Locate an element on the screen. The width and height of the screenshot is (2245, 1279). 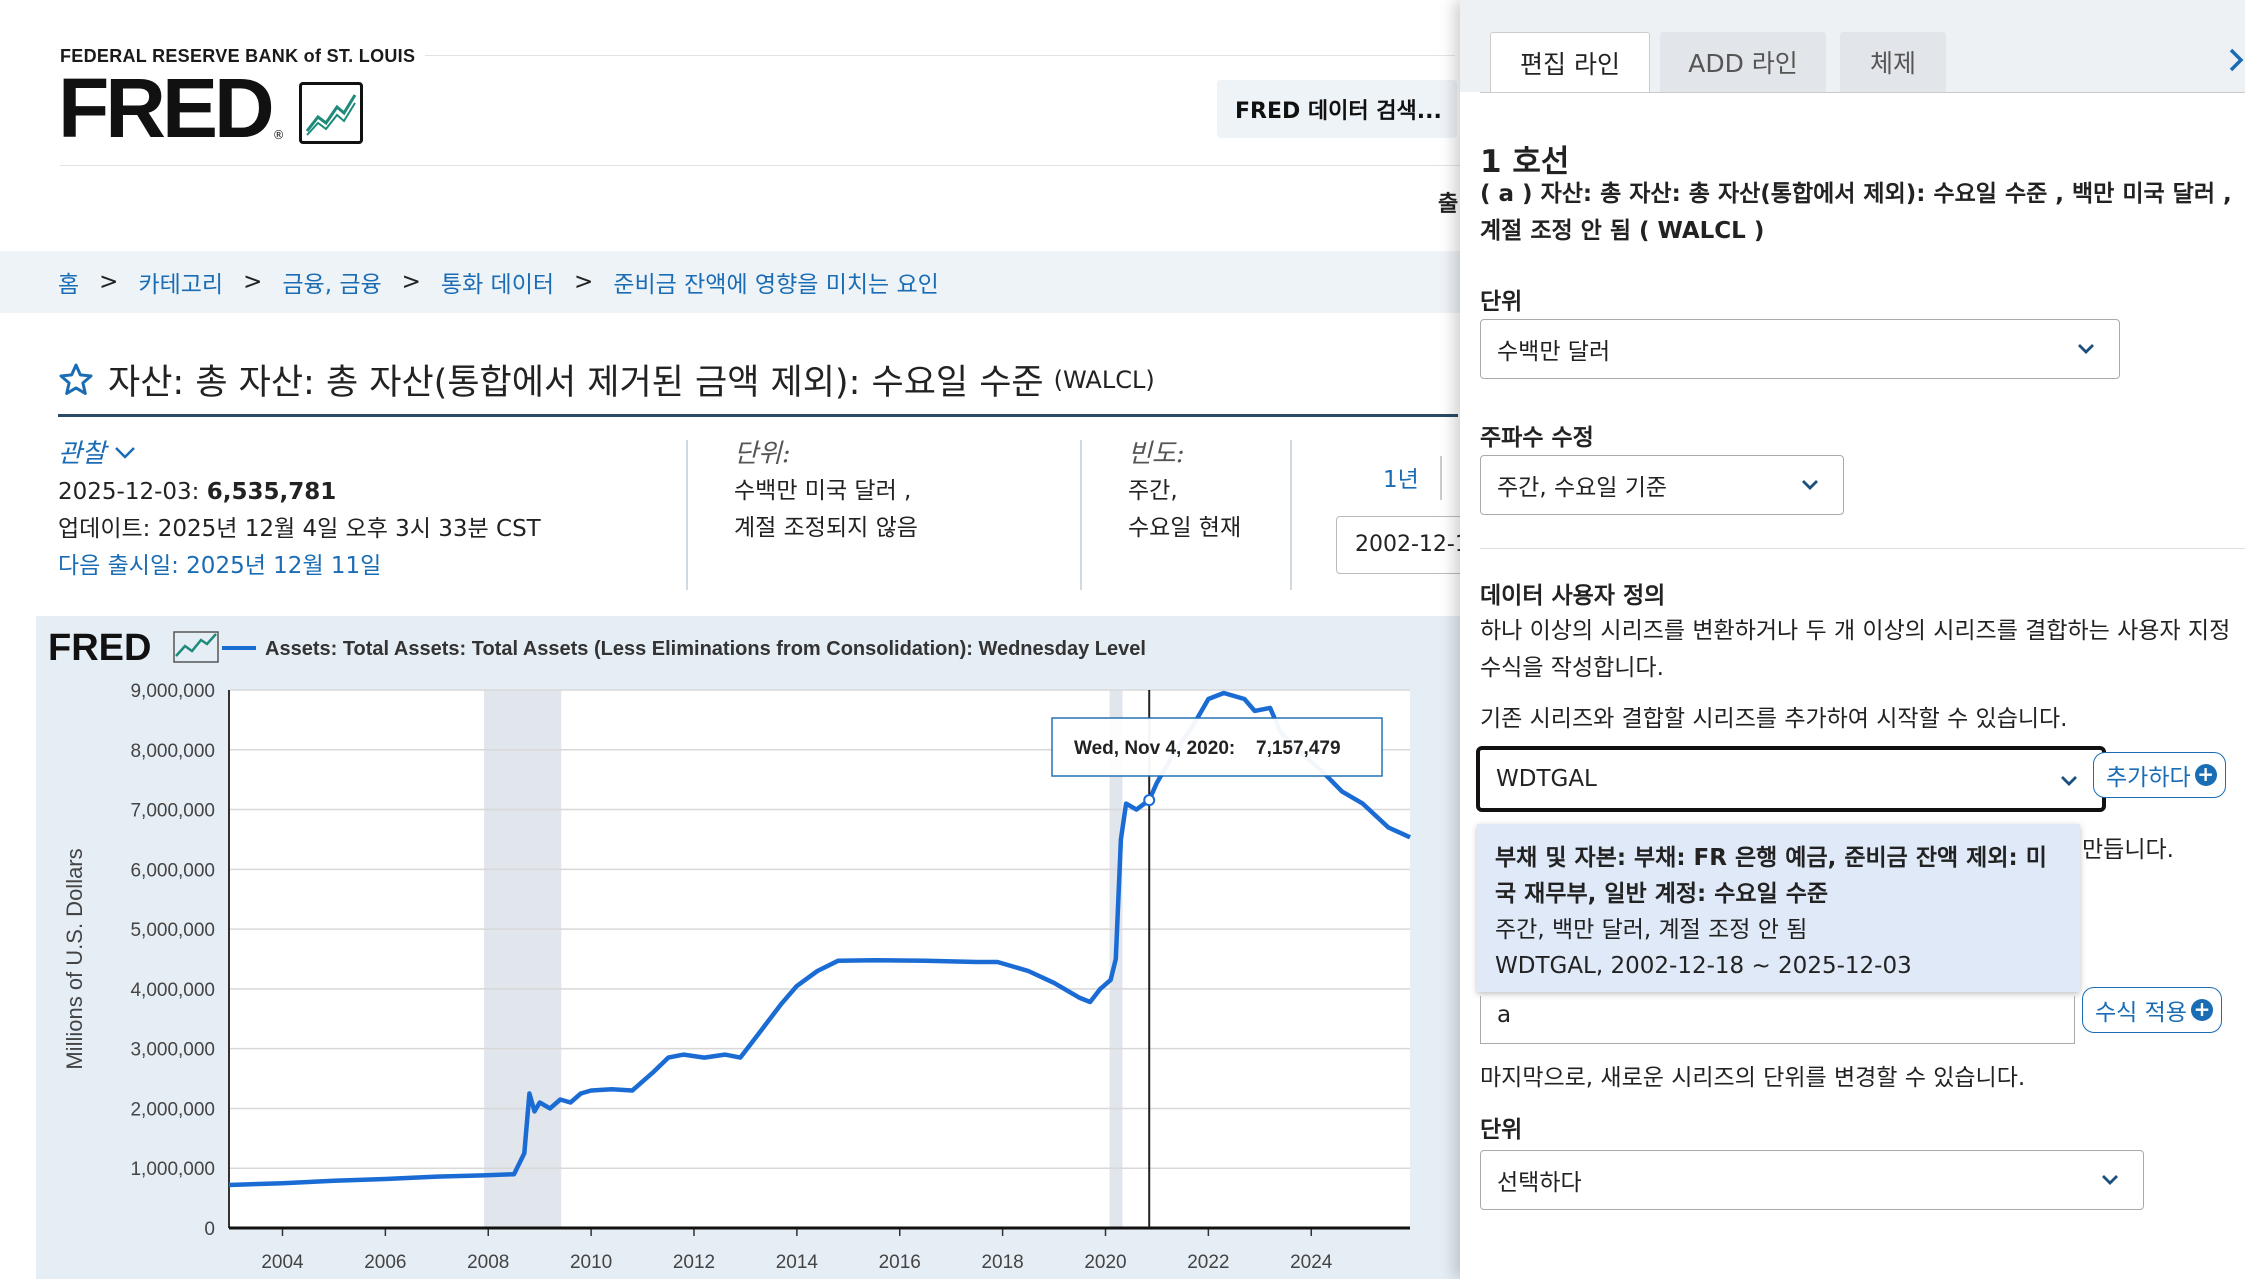
tooltip-box is located at coordinates (1217, 747).